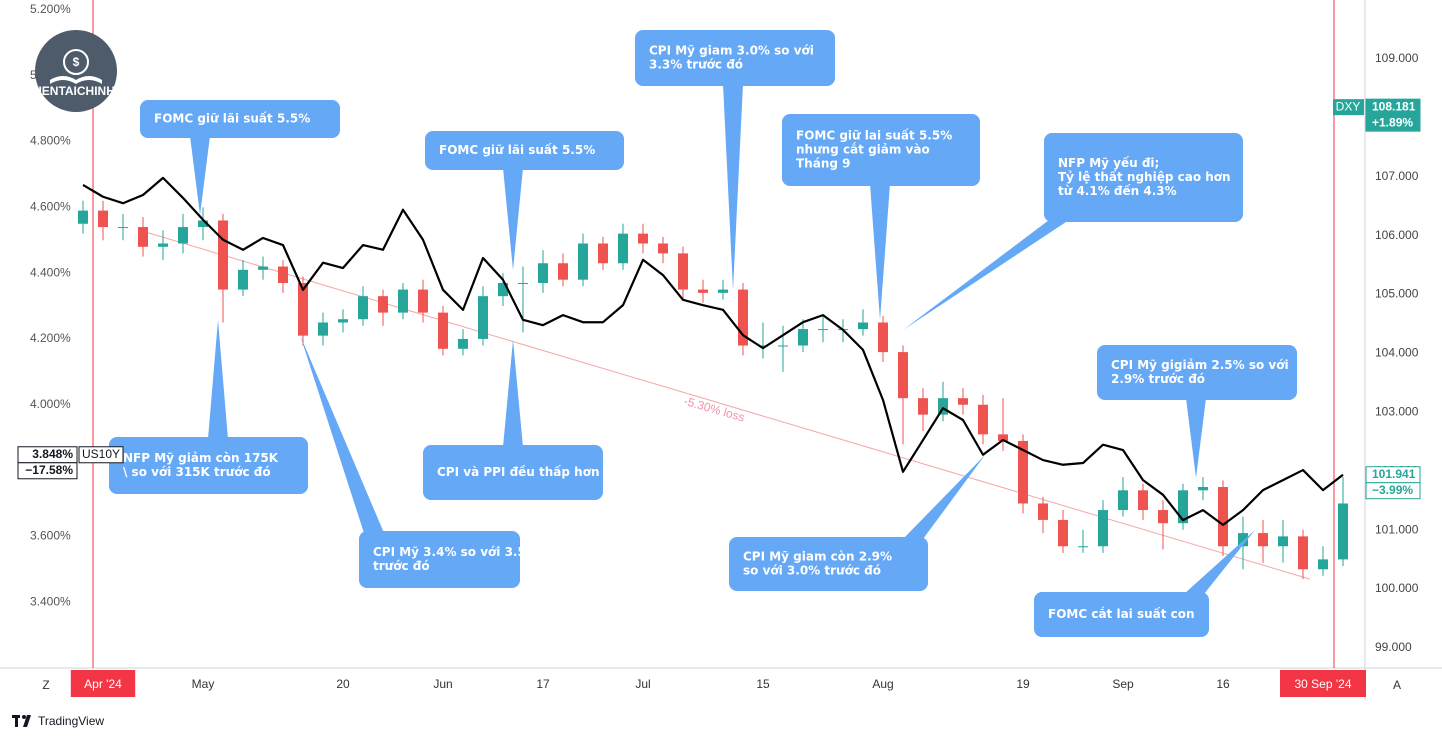  Describe the element at coordinates (823, 164) in the screenshot. I see `annotation-text: Tháng 9` at that location.